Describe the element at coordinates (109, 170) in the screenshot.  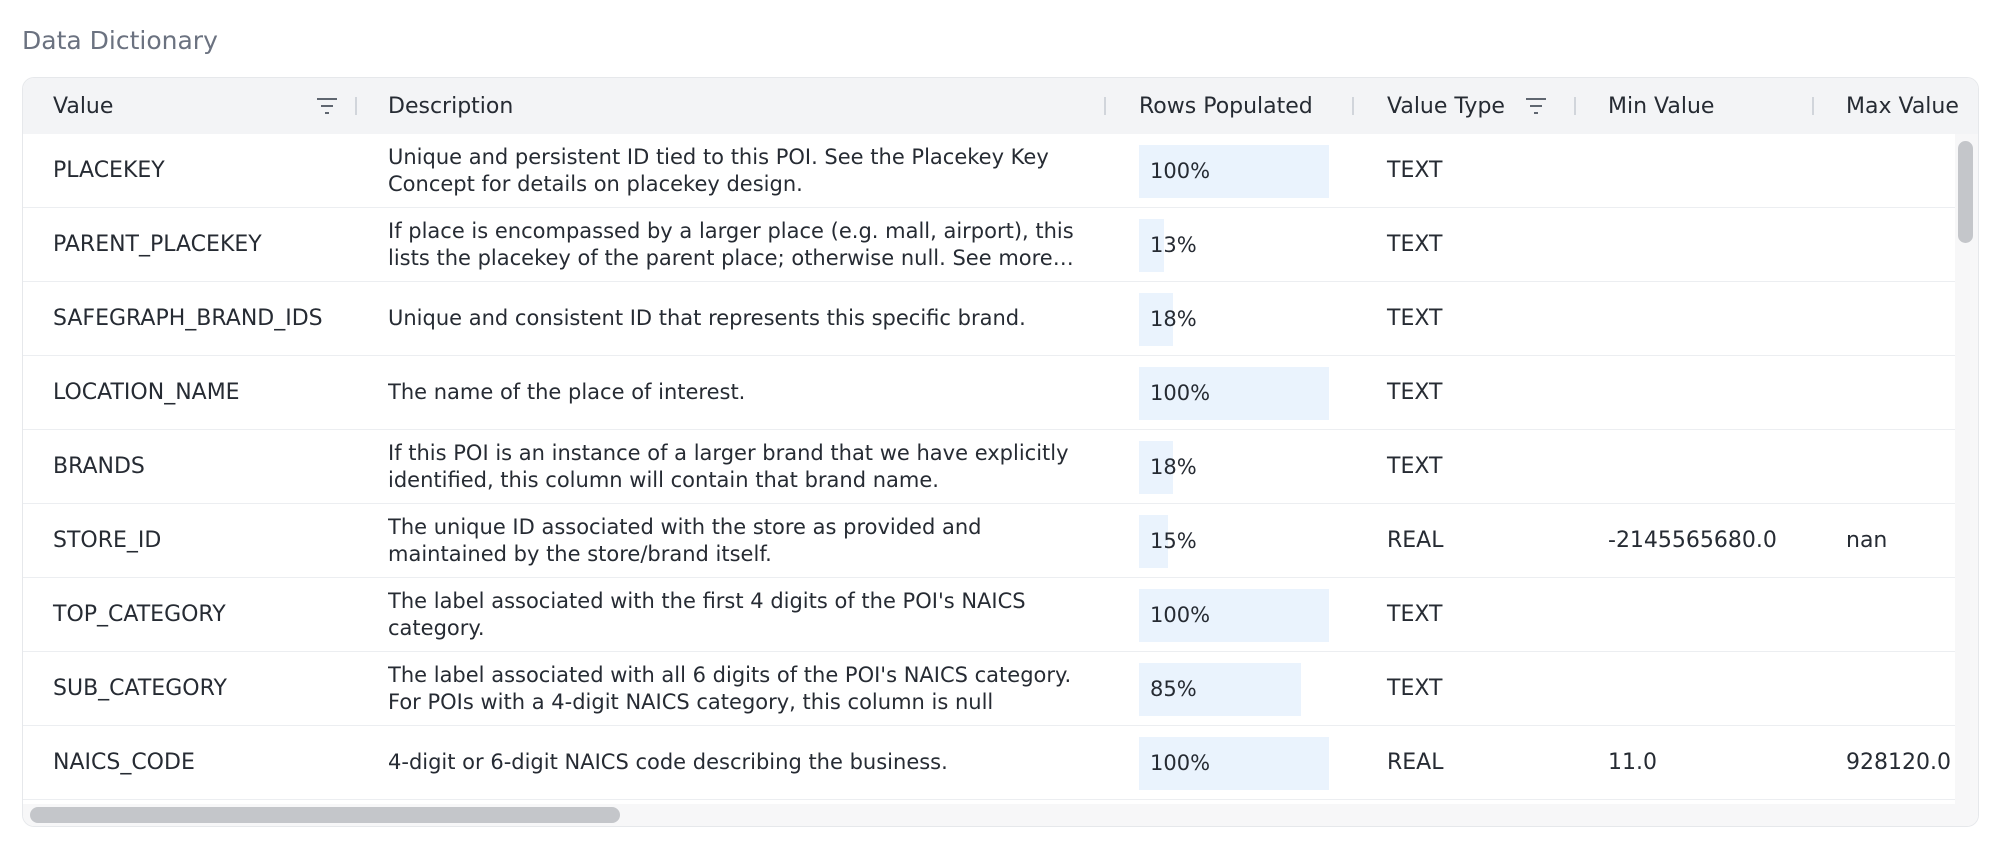
I see `value-cell: PLACEKEY` at that location.